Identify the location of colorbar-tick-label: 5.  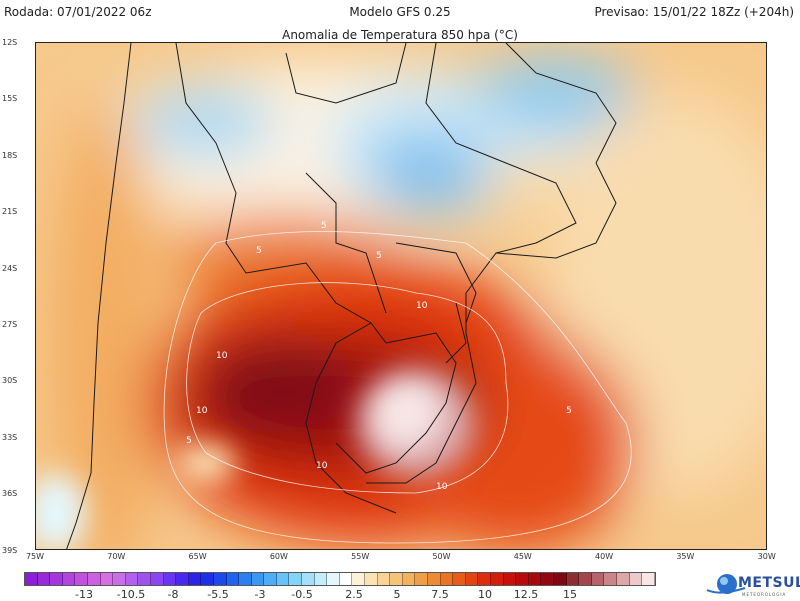
(397, 594).